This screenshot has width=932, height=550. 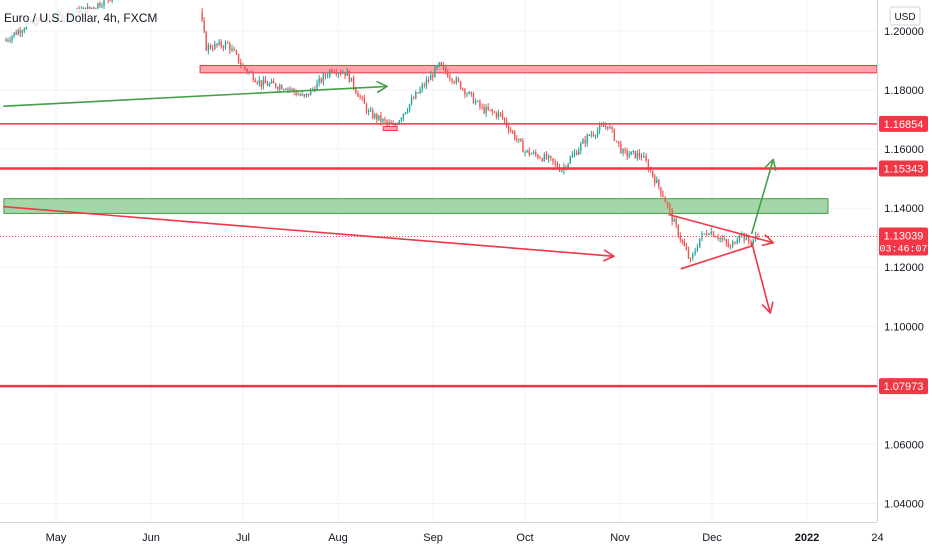 I want to click on low-marker, so click(x=390, y=128).